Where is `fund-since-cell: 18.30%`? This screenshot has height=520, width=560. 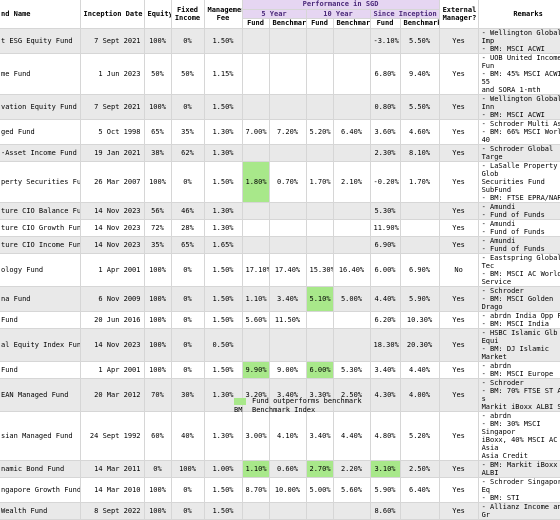 fund-since-cell: 18.30% is located at coordinates (385, 345).